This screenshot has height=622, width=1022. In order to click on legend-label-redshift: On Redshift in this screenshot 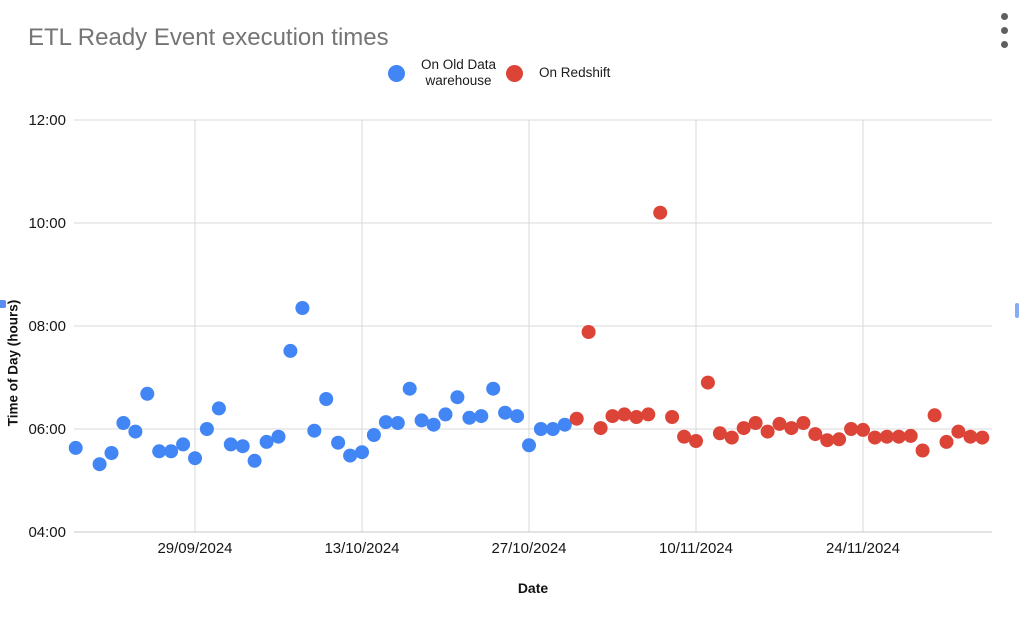, I will do `click(575, 72)`.